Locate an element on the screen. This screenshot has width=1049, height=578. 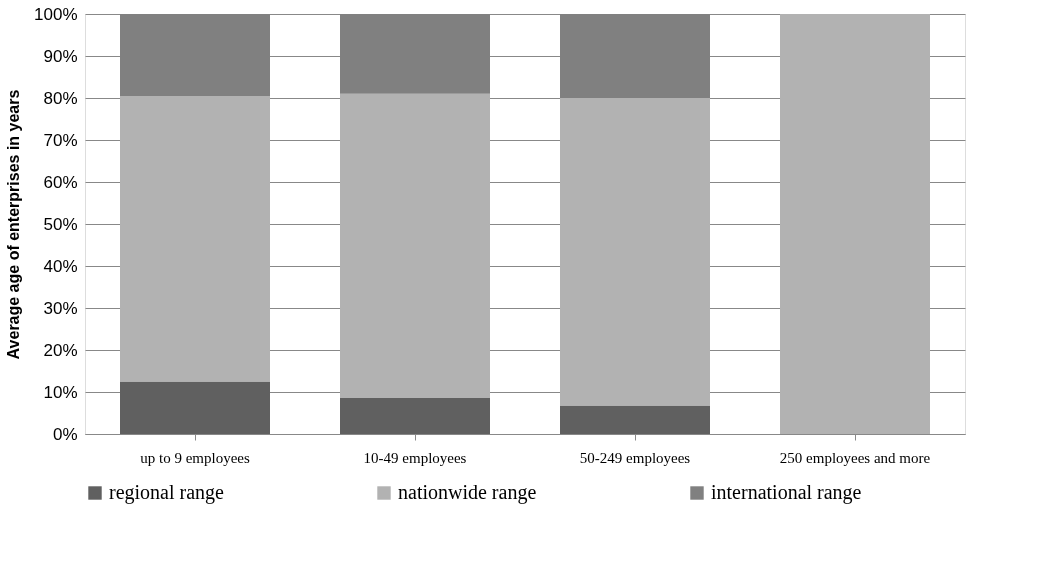
legend-label: nationwide range is located at coordinates (467, 492).